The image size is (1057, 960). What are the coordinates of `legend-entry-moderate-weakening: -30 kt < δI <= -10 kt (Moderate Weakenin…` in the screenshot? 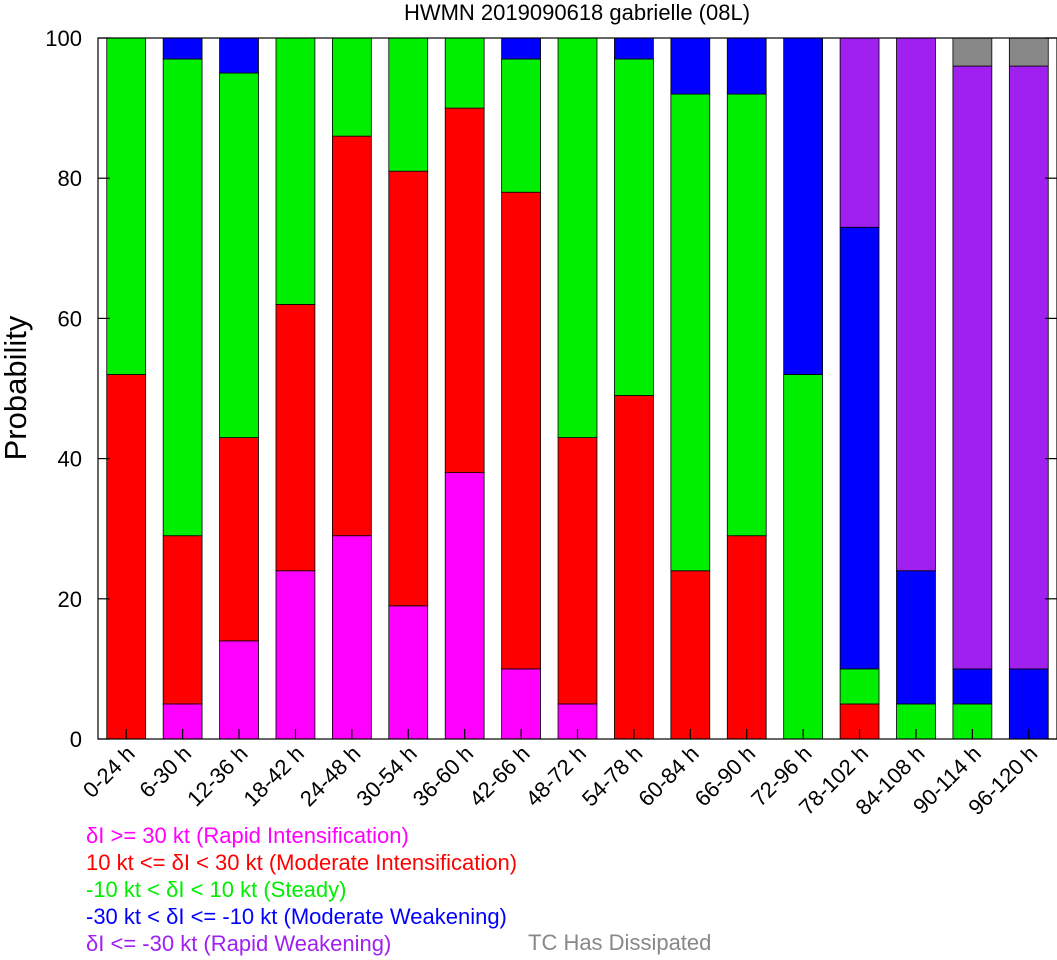 It's located at (296, 916).